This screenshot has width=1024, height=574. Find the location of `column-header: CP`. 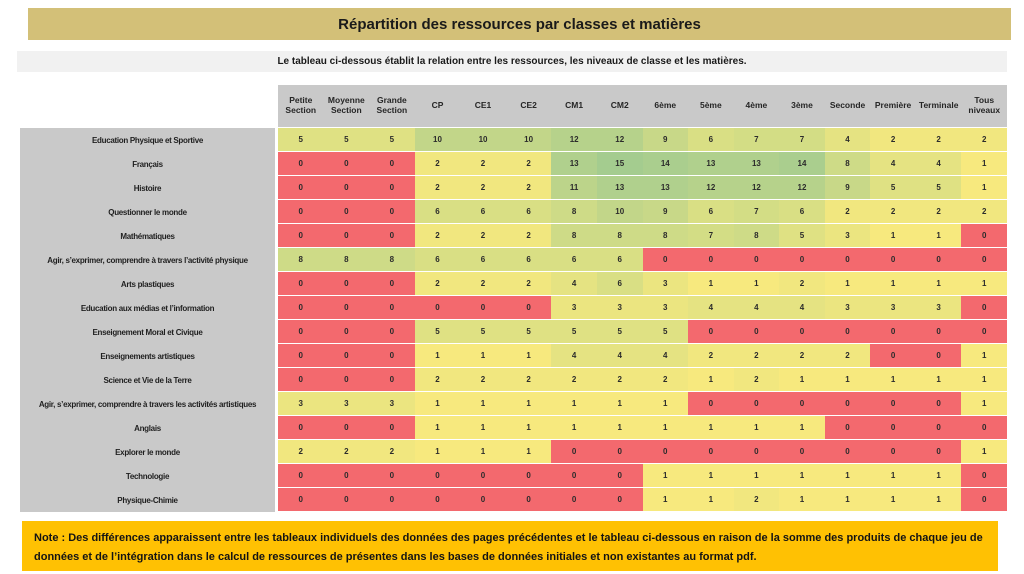

column-header: CP is located at coordinates (437, 106).